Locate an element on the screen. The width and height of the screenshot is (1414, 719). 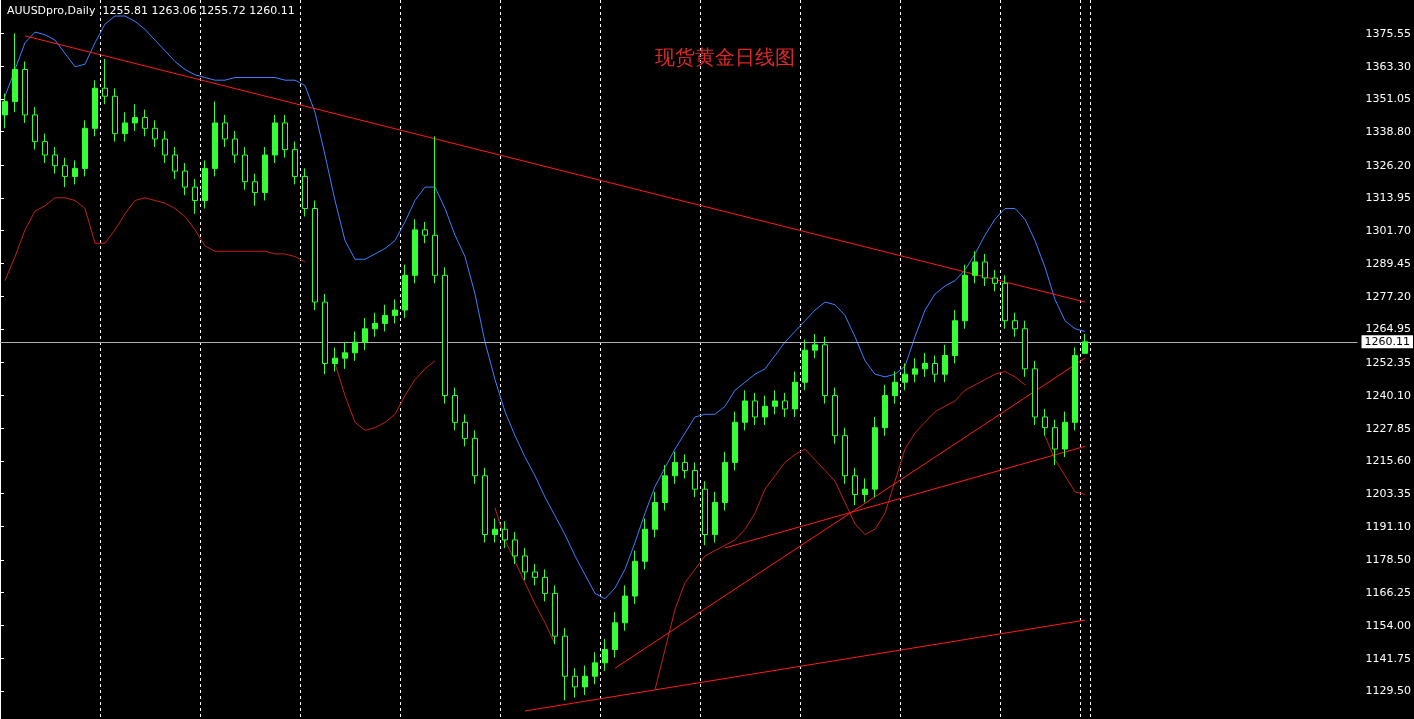
y-tick-label: 1141.75 is located at coordinates (1388, 658).